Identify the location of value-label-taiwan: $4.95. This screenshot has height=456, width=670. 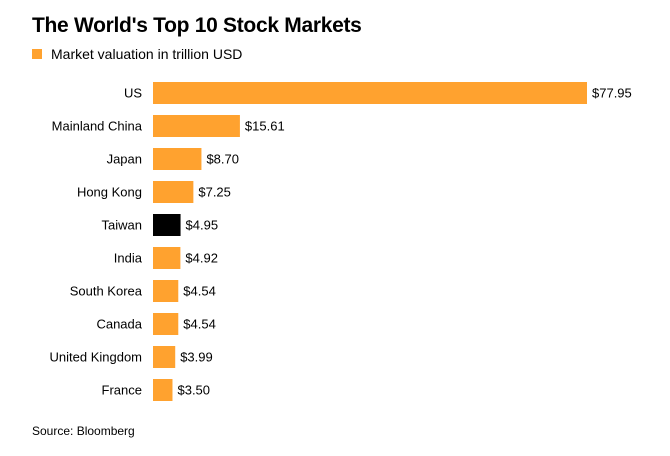
(202, 225).